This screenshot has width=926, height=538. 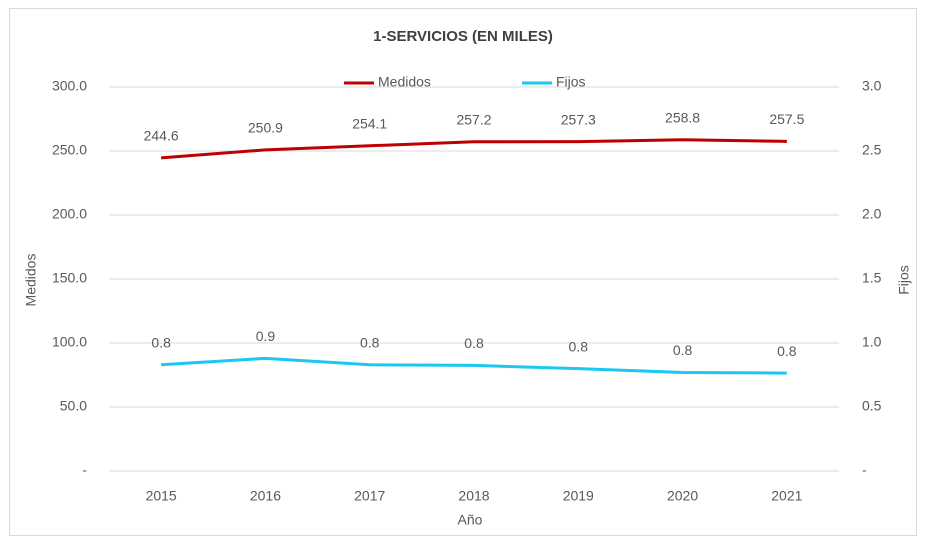 I want to click on y-tick-label: -, so click(x=84, y=470).